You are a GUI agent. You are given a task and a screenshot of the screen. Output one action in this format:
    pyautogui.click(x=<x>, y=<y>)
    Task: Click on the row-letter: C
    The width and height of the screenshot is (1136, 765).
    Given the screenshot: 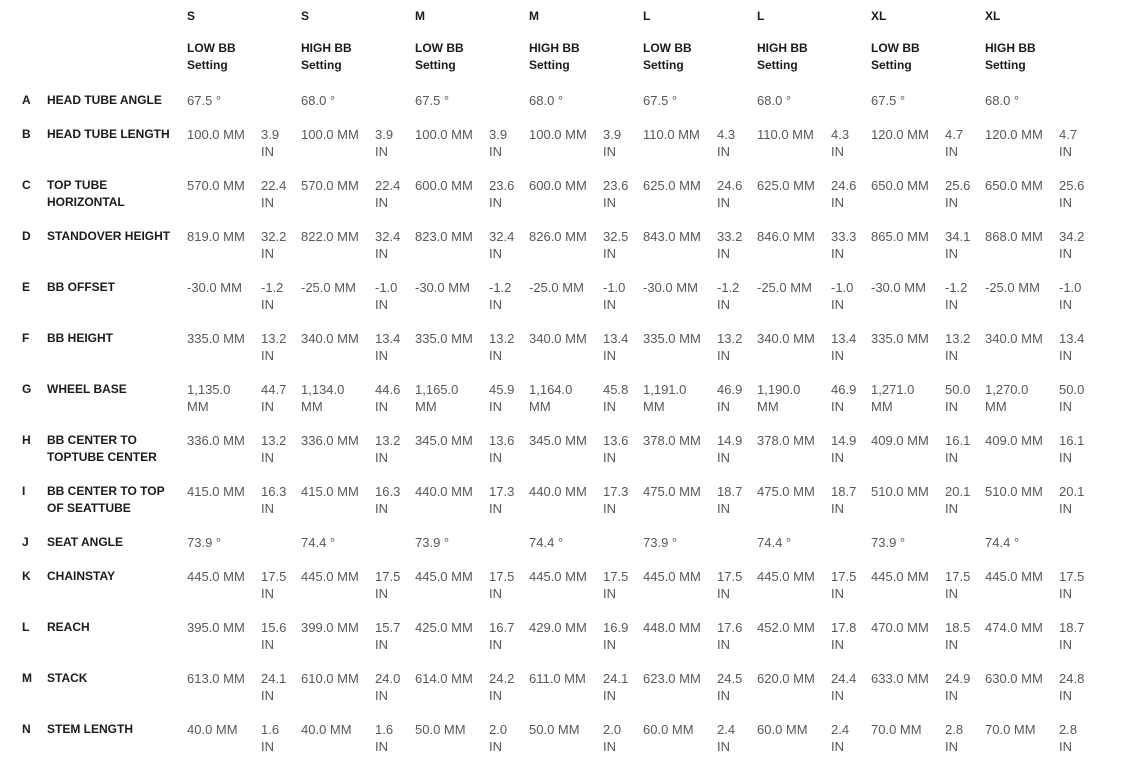 What is the action you would take?
    pyautogui.click(x=26, y=185)
    